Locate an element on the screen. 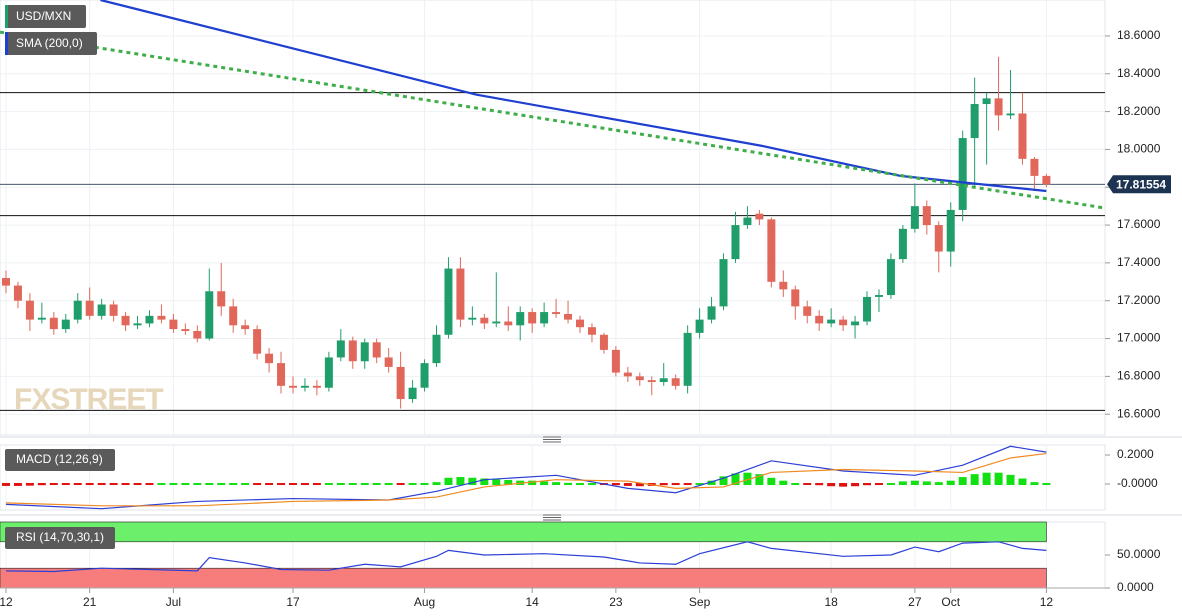 This screenshot has width=1182, height=616. y-tick-label: 18.4000 is located at coordinates (1139, 73).